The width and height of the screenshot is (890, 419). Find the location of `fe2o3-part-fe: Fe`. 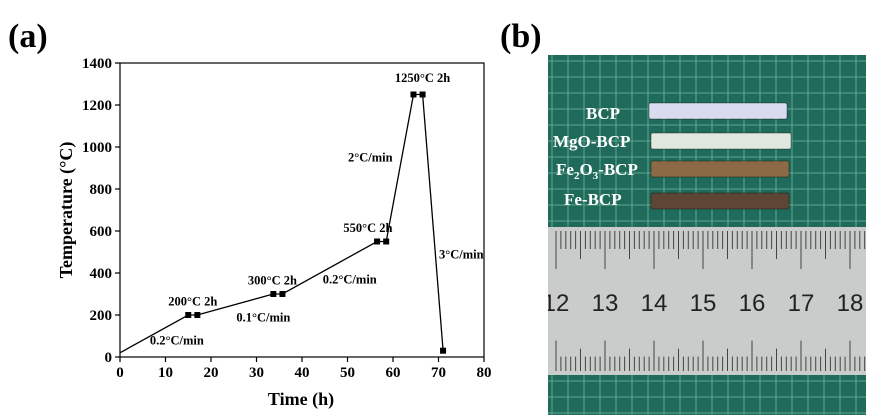

fe2o3-part-fe: Fe is located at coordinates (565, 169).